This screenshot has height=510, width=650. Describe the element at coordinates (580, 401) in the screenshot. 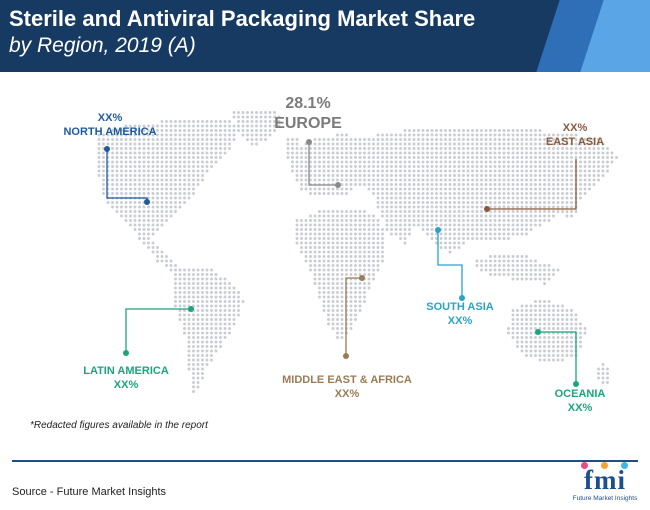

I see `oceania-label: OCEANIA XX%` at that location.